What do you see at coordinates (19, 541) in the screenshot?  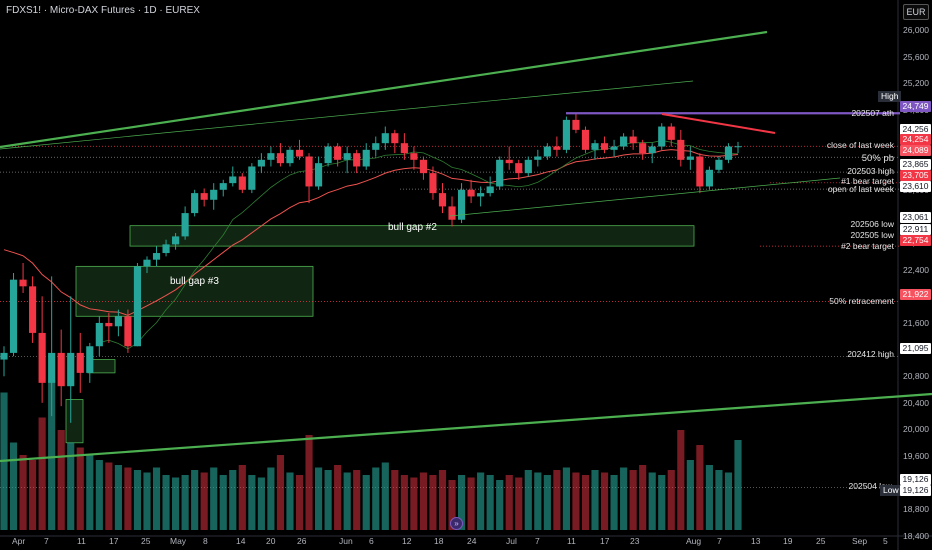 I see `time-tick: Apr` at bounding box center [19, 541].